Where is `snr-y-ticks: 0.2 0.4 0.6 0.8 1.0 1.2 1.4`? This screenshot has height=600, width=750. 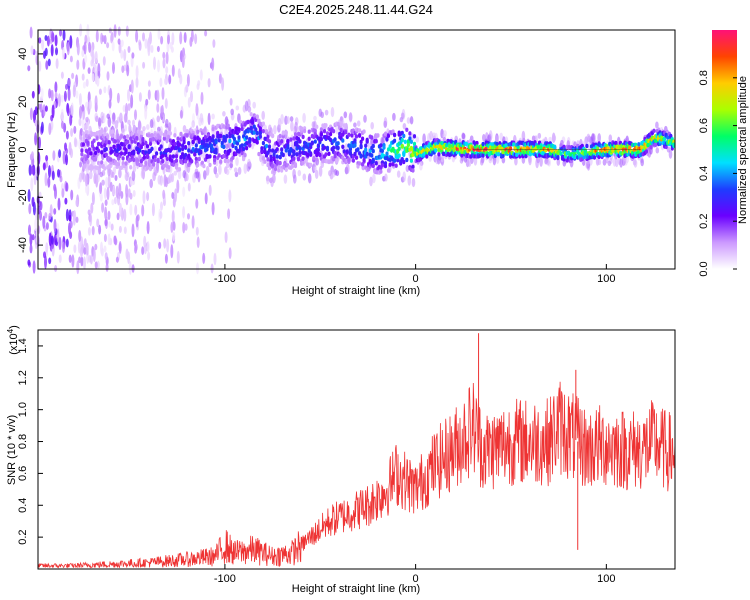
snr-y-ticks: 0.2 0.4 0.6 0.8 1.0 1.2 1.4 is located at coordinates (30, 441).